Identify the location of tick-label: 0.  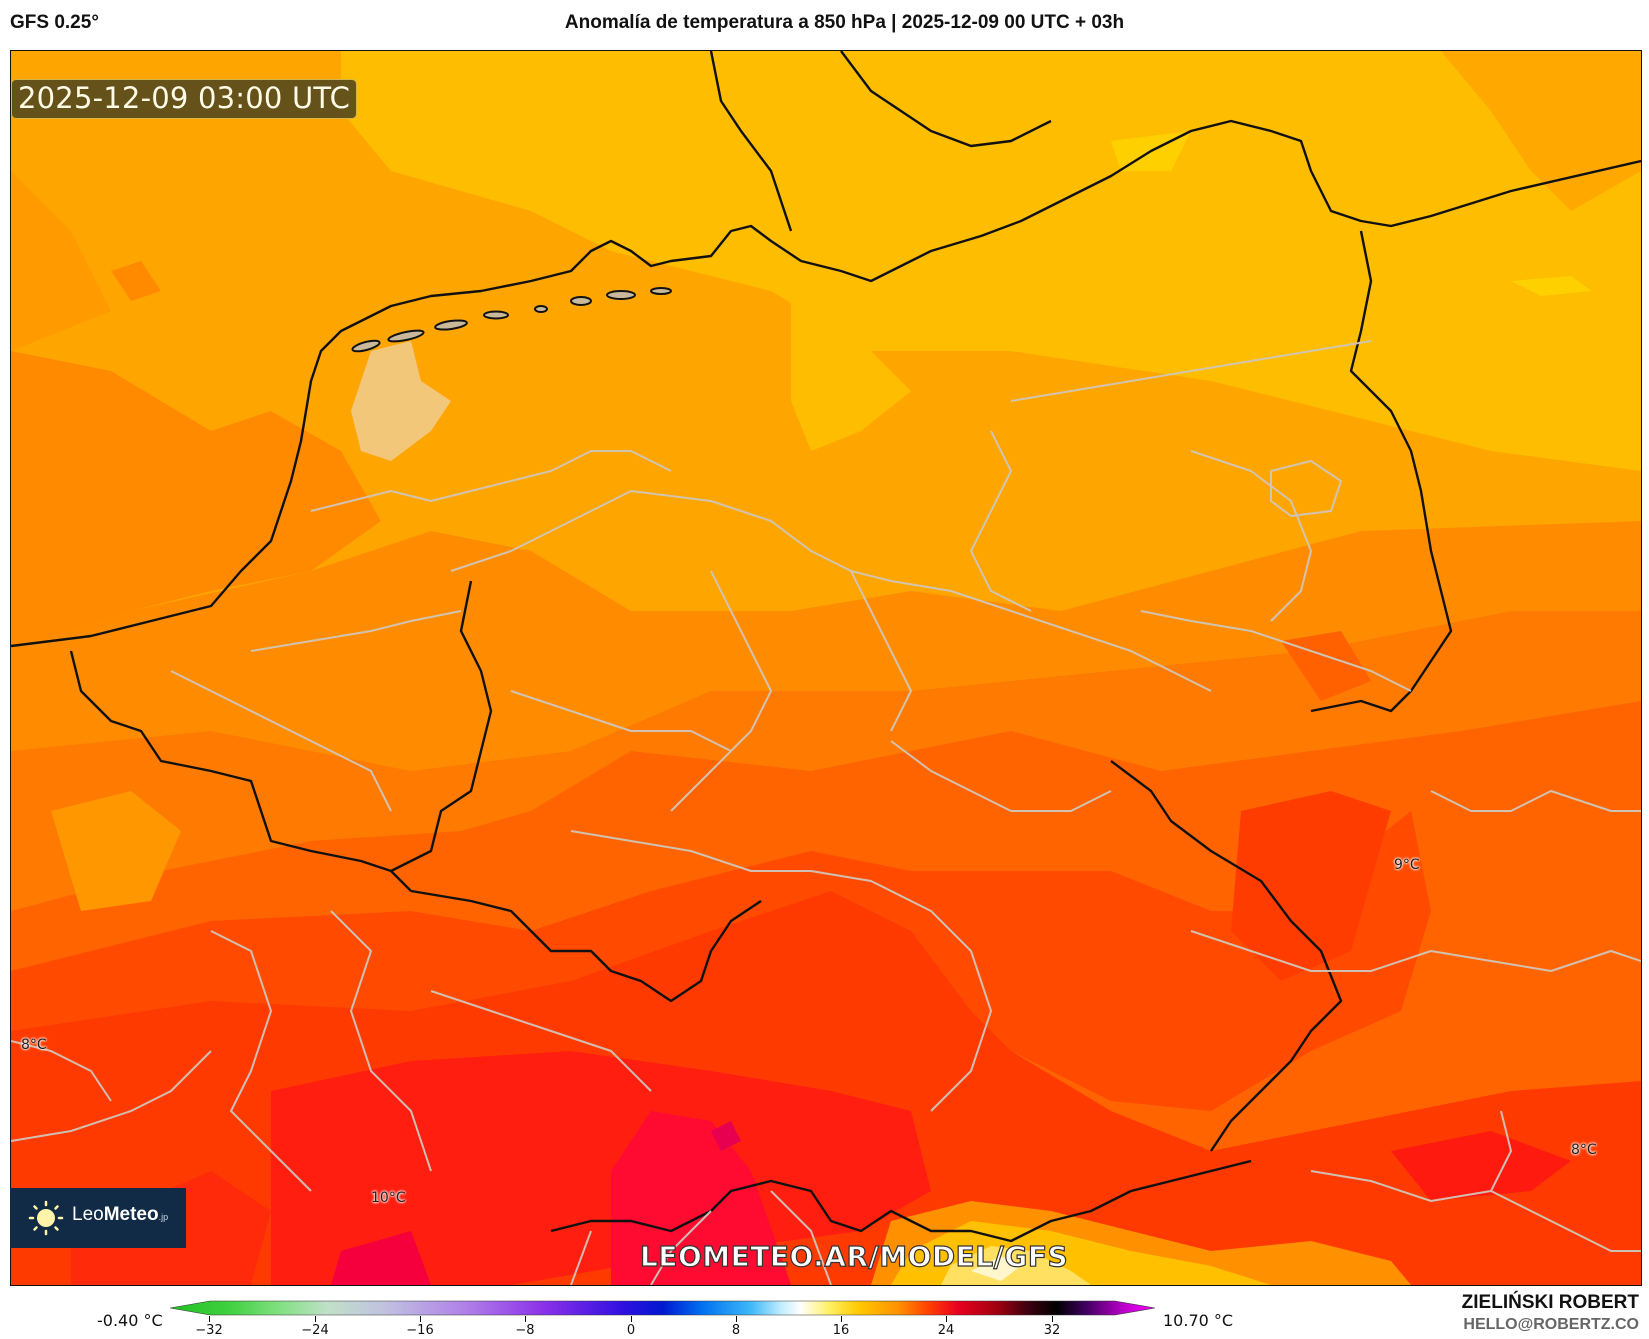
(631, 1330).